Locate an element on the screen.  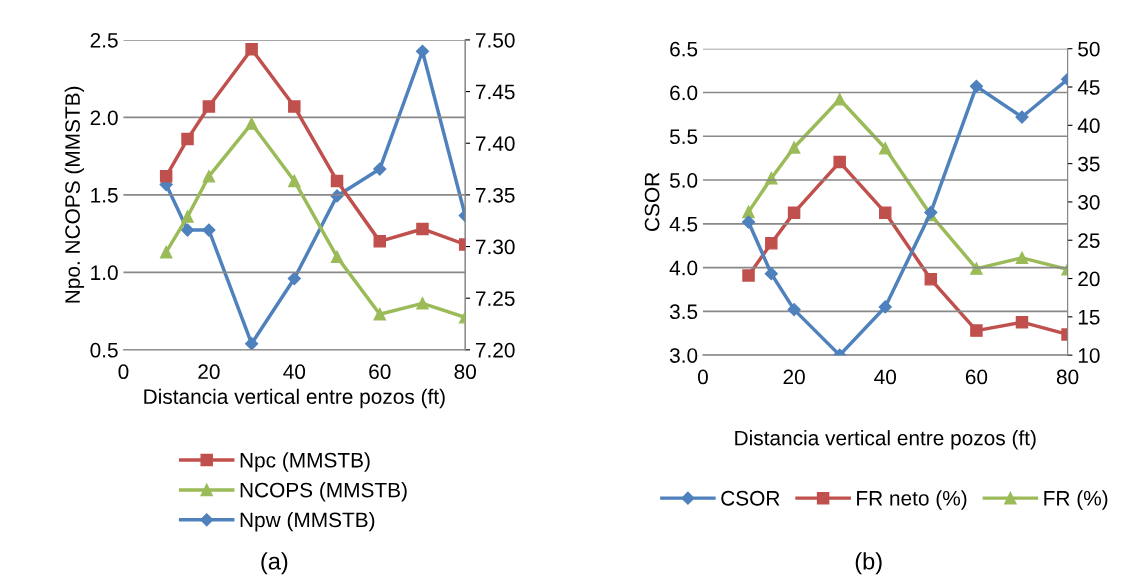
y-tick-label: 2.0 is located at coordinates (104, 118).